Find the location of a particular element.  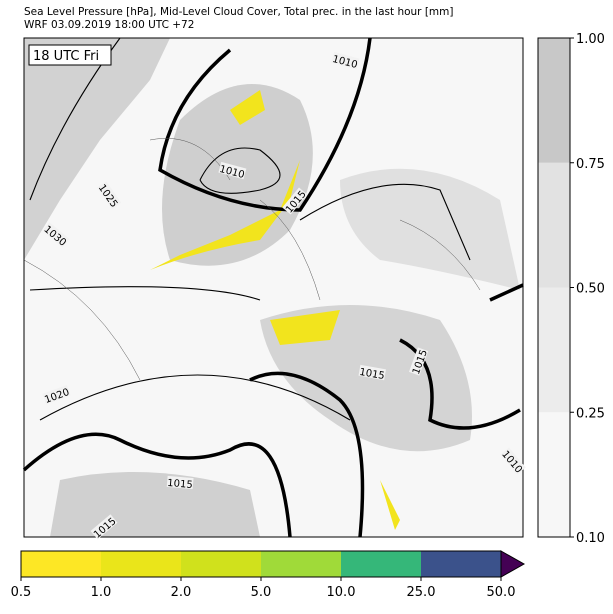

colorbar-tick-label: 0.5 is located at coordinates (21, 592).